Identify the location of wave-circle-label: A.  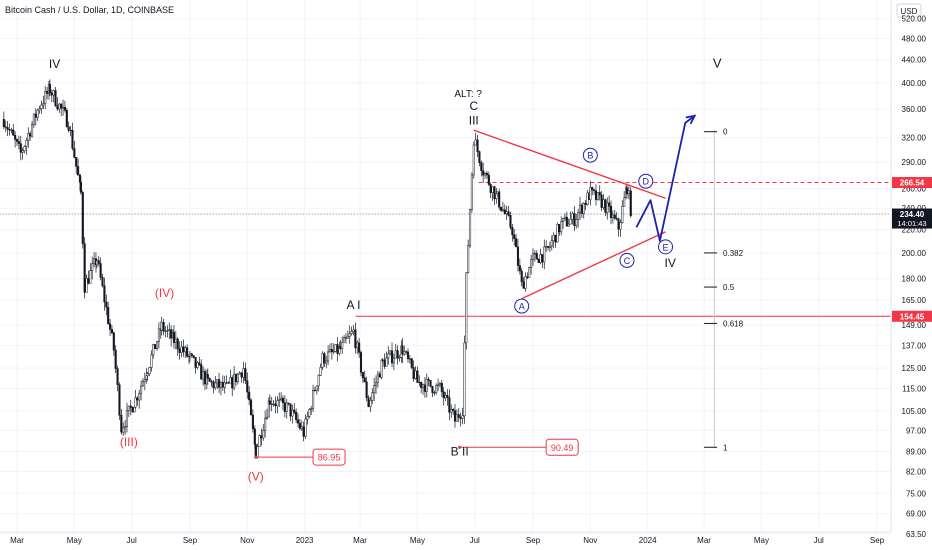
(522, 307).